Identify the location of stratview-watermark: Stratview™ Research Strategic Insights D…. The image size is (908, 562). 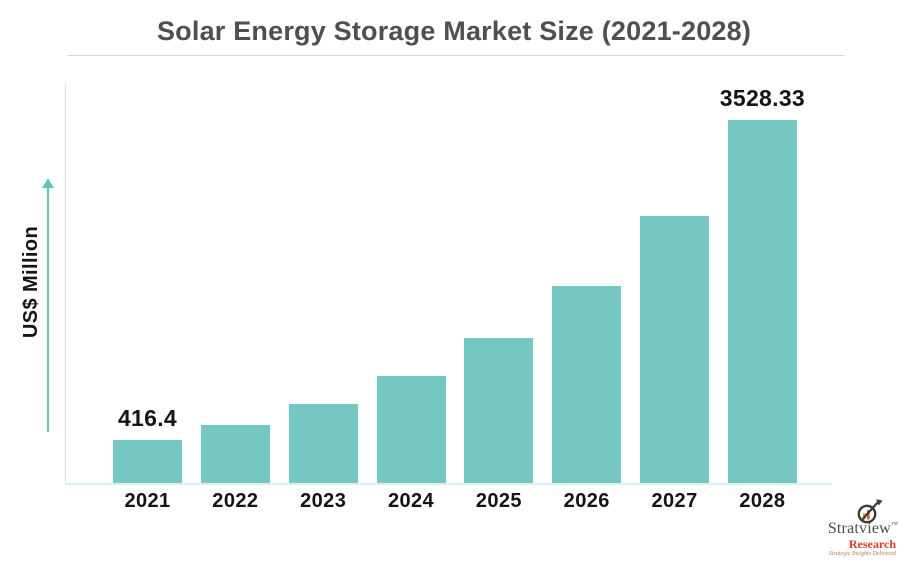
(848, 529).